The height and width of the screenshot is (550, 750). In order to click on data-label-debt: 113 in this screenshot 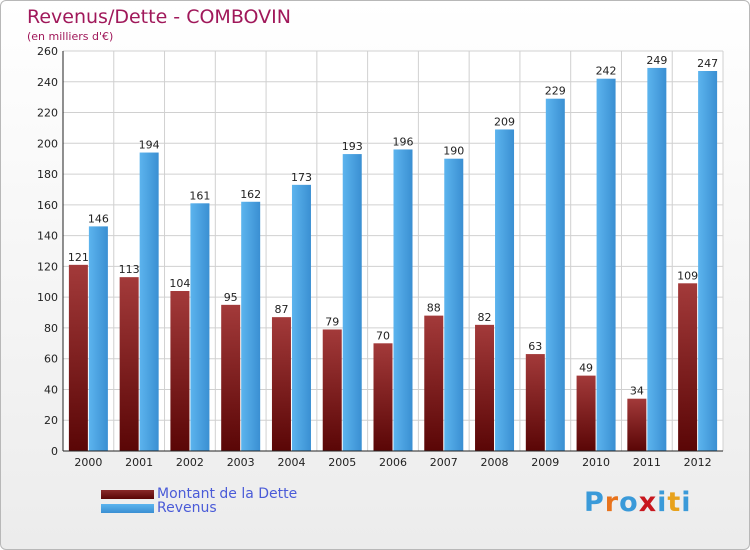, I will do `click(129, 269)`.